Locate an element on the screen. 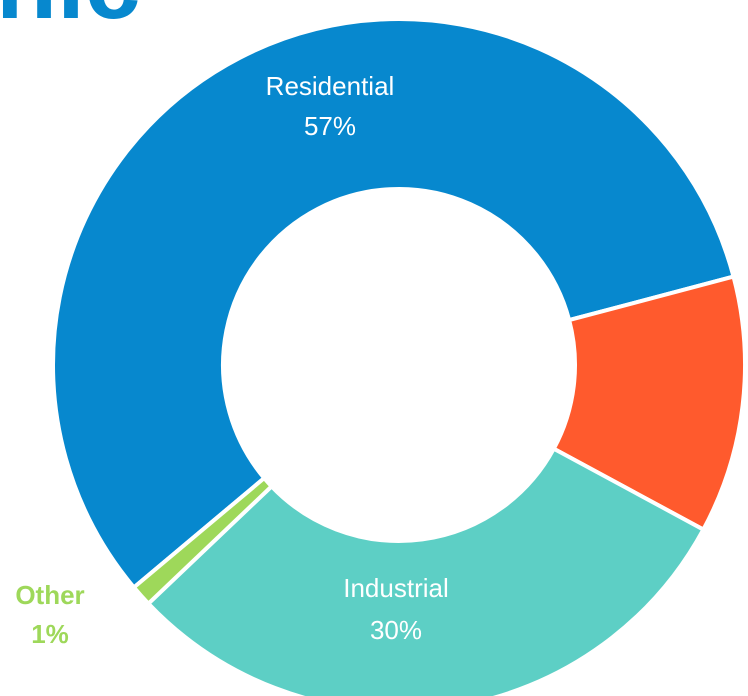 The image size is (748, 696). value-label: 30% is located at coordinates (396, 630).